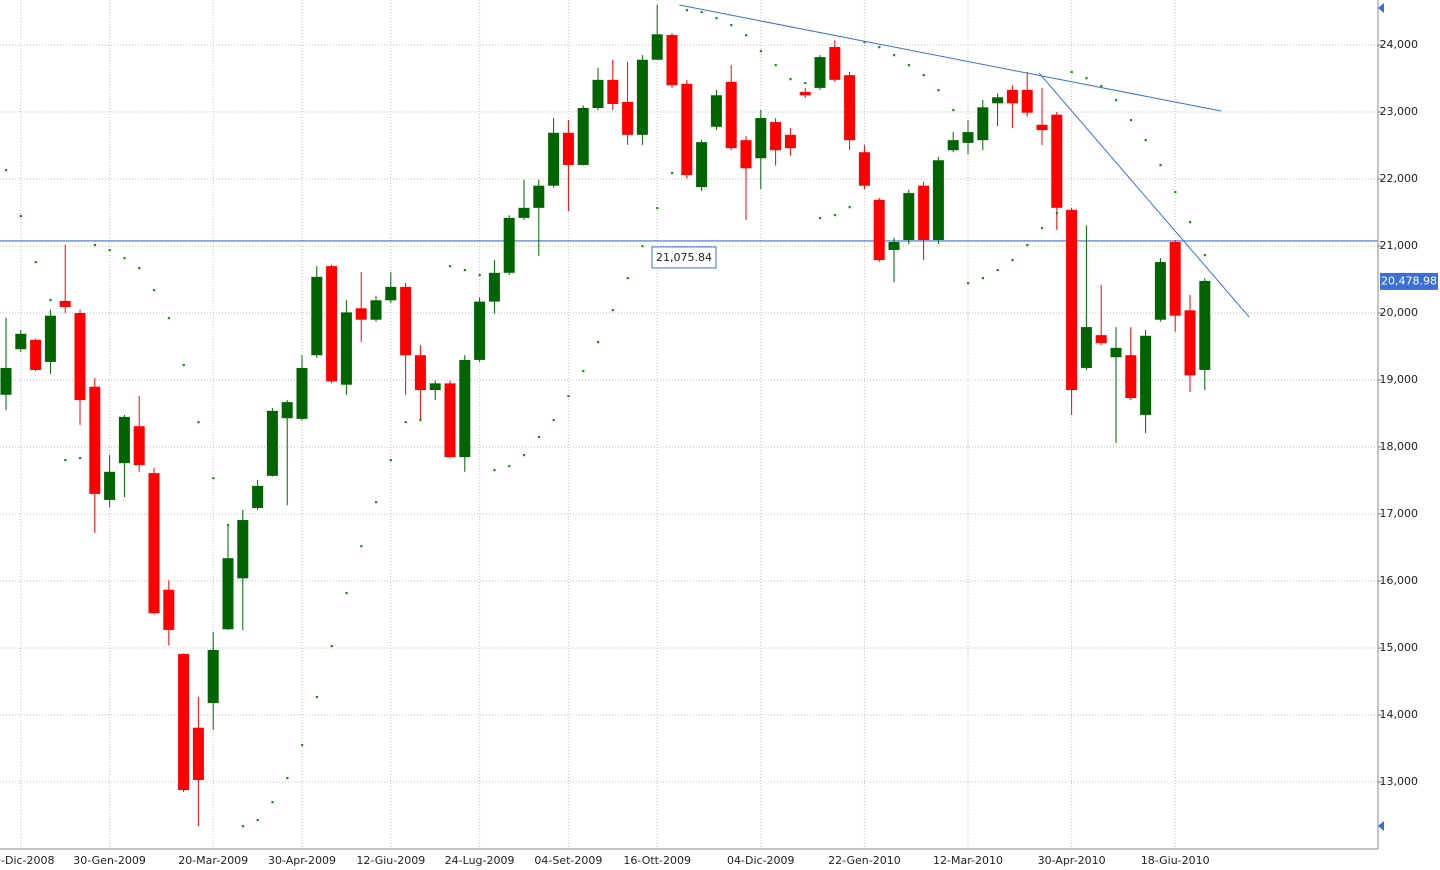  I want to click on x-tick-label: 12-Giu-2009, so click(390, 860).